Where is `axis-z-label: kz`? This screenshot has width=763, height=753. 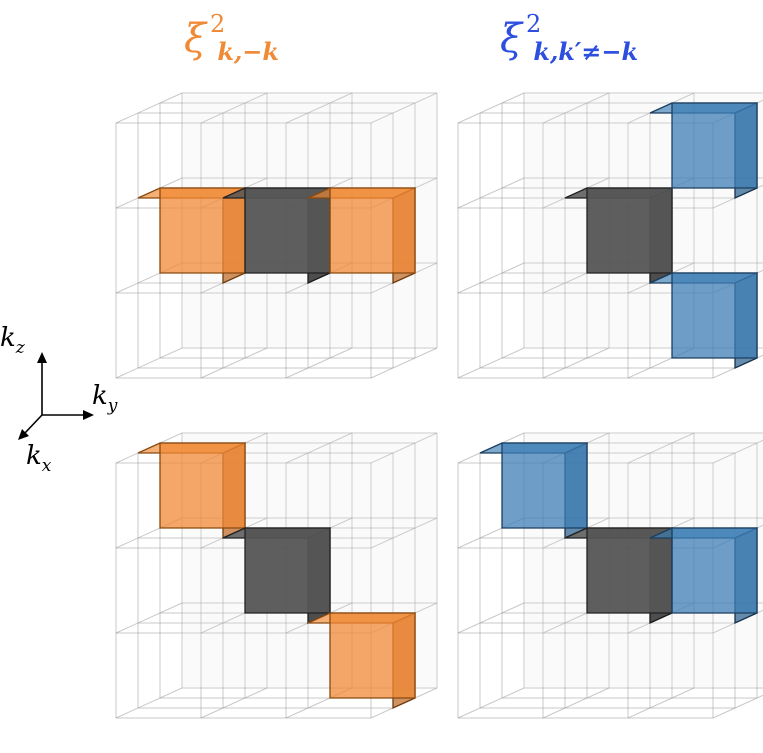 axis-z-label: kz is located at coordinates (13, 340).